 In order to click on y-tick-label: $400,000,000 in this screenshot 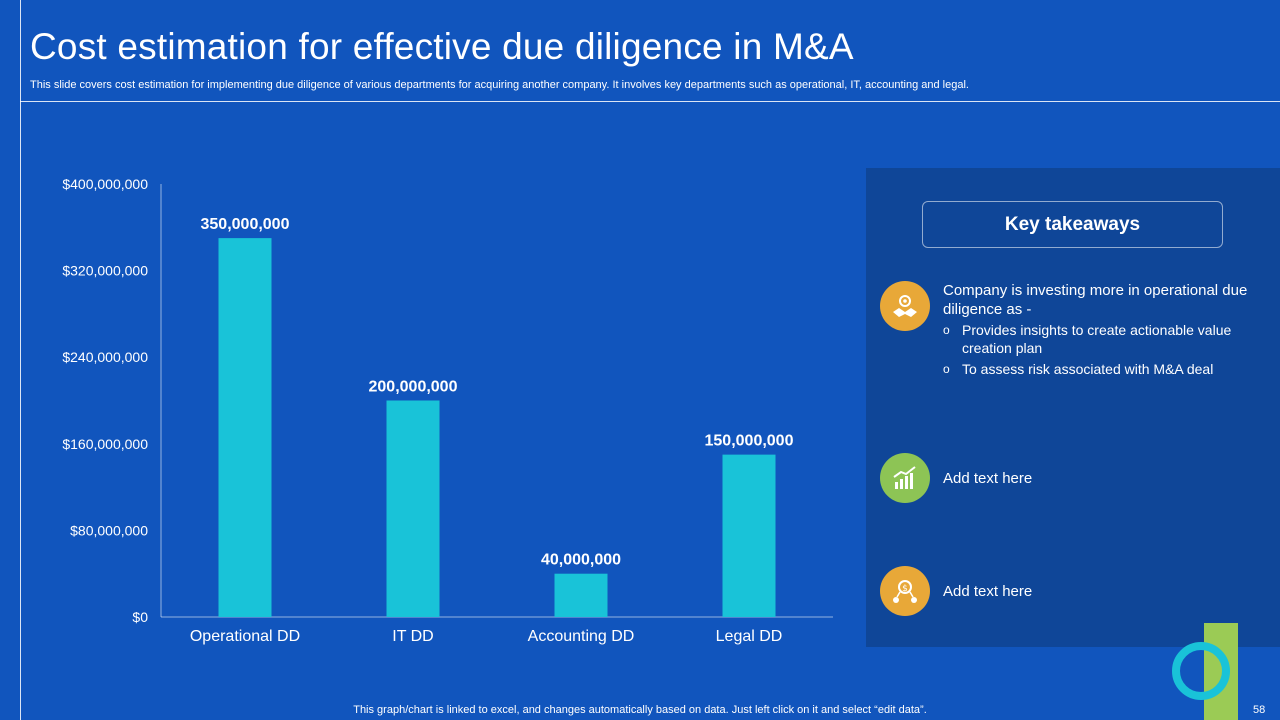, I will do `click(105, 184)`.